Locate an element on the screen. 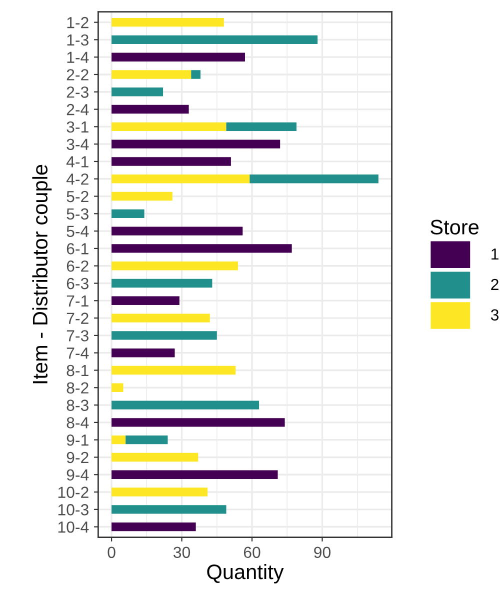  y-tick-label: 6-3 is located at coordinates (77, 284).